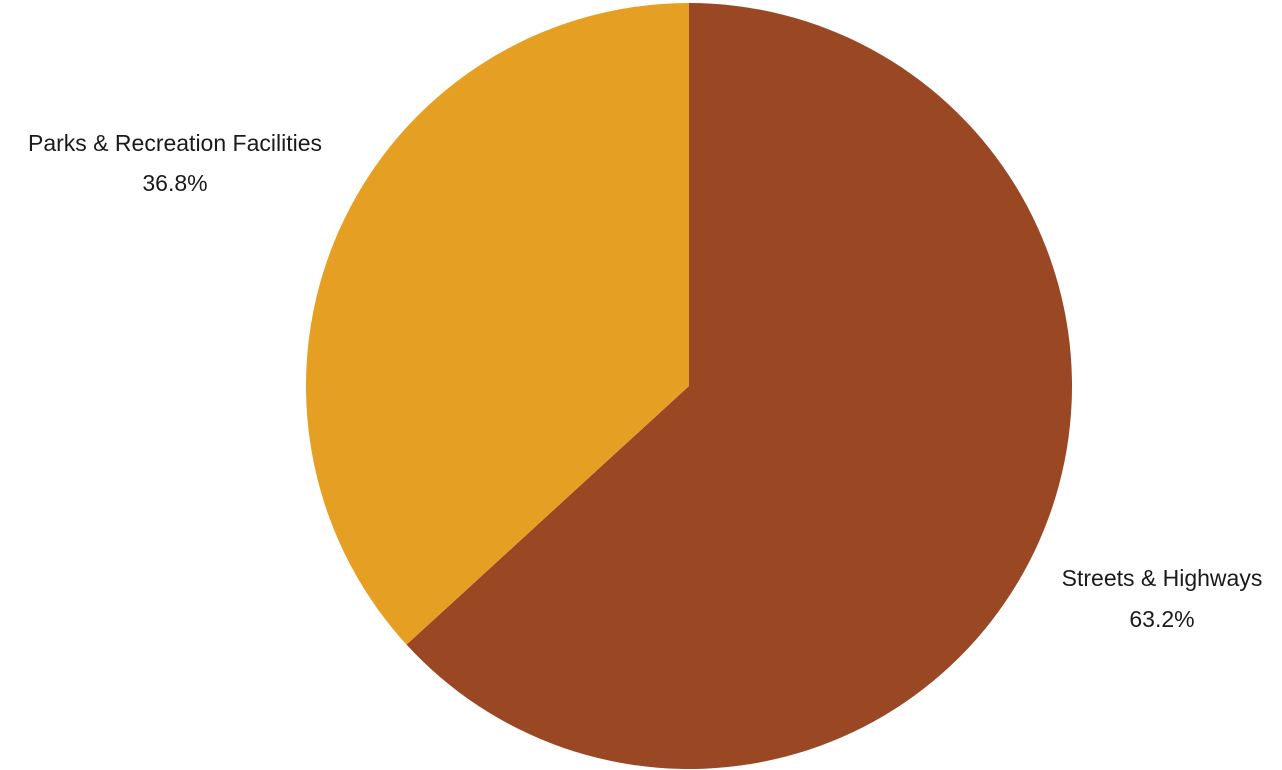 Image resolution: width=1282 pixels, height=770 pixels. I want to click on slice-label-streets-highways-name: Streets & Highways, so click(1162, 578).